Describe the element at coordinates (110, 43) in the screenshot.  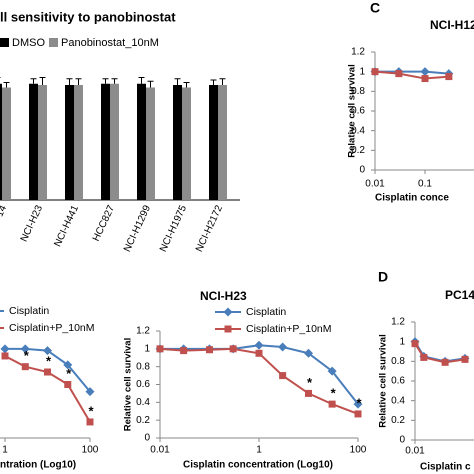
I see `legend-label: Panobinostat_10nM` at that location.